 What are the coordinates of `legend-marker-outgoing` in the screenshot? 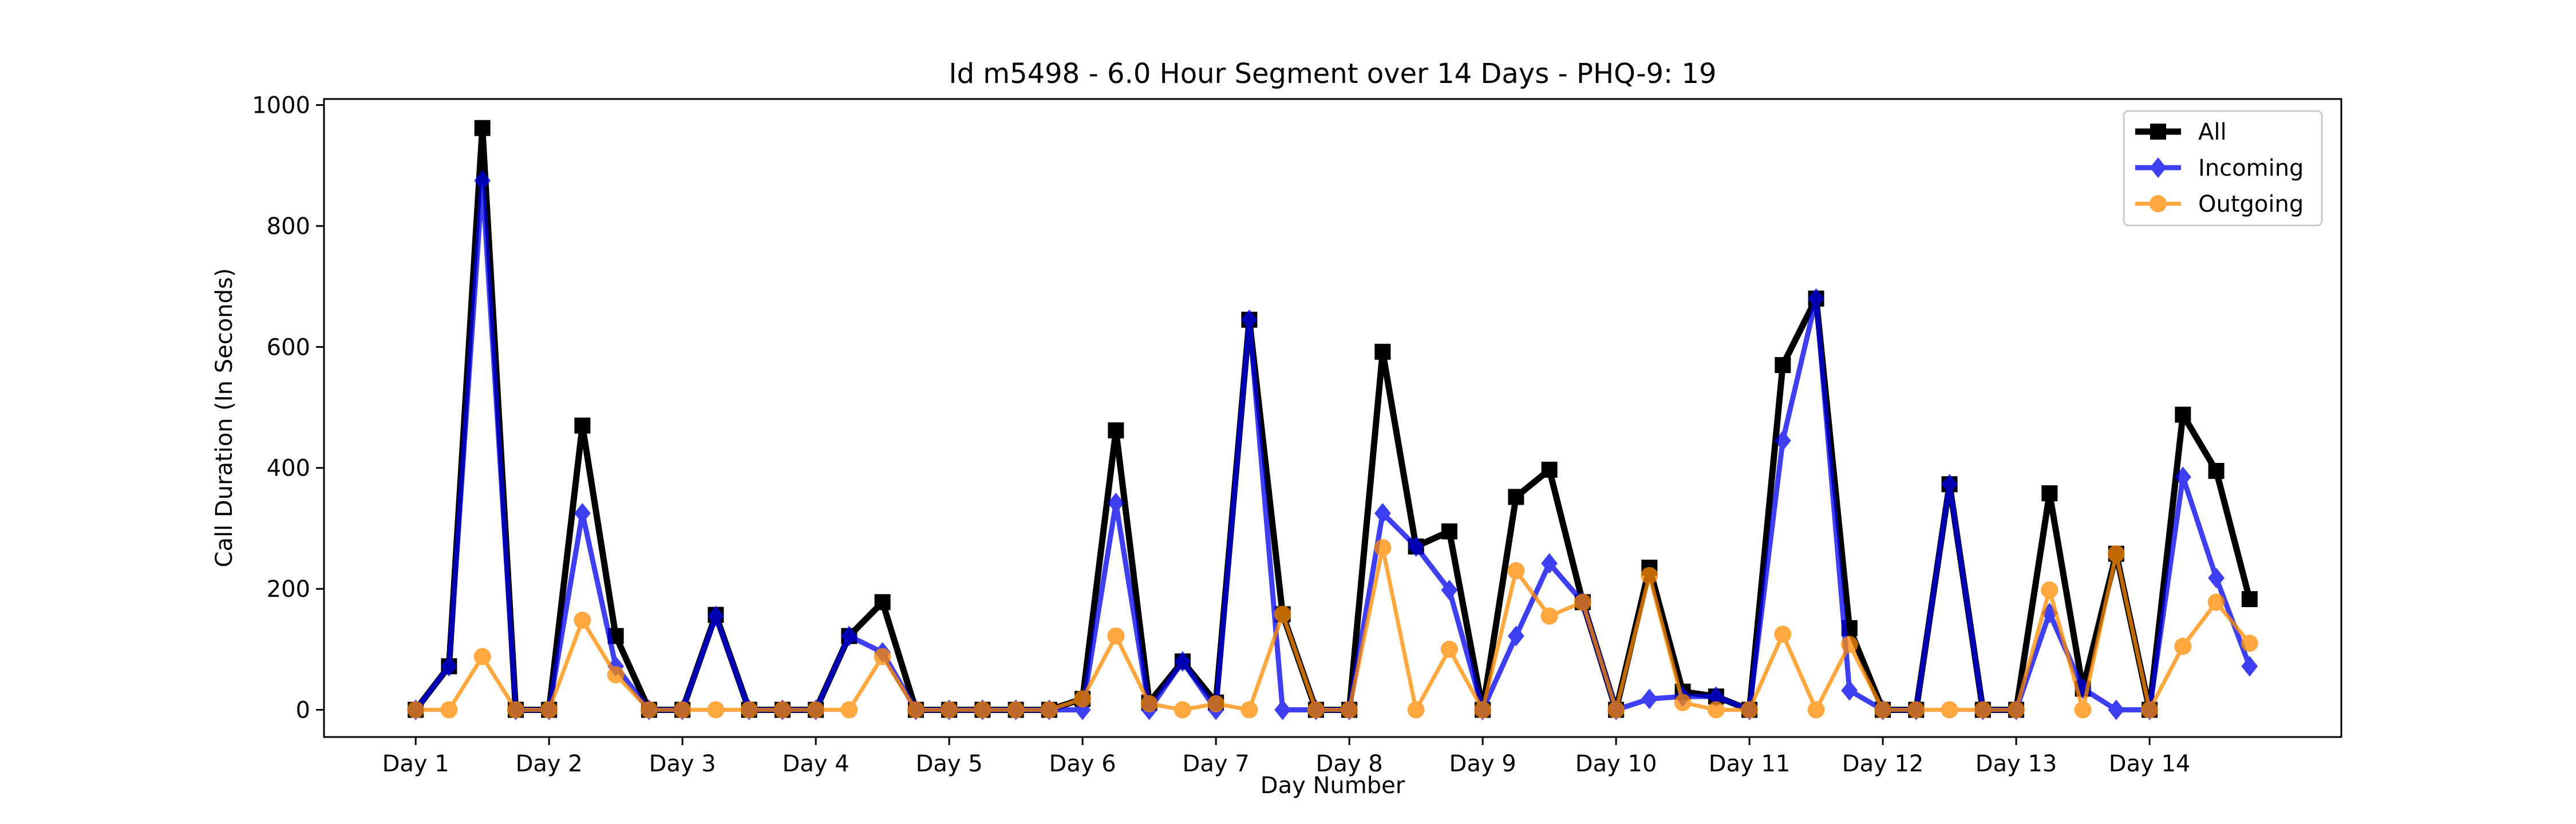 It's located at (2158, 203).